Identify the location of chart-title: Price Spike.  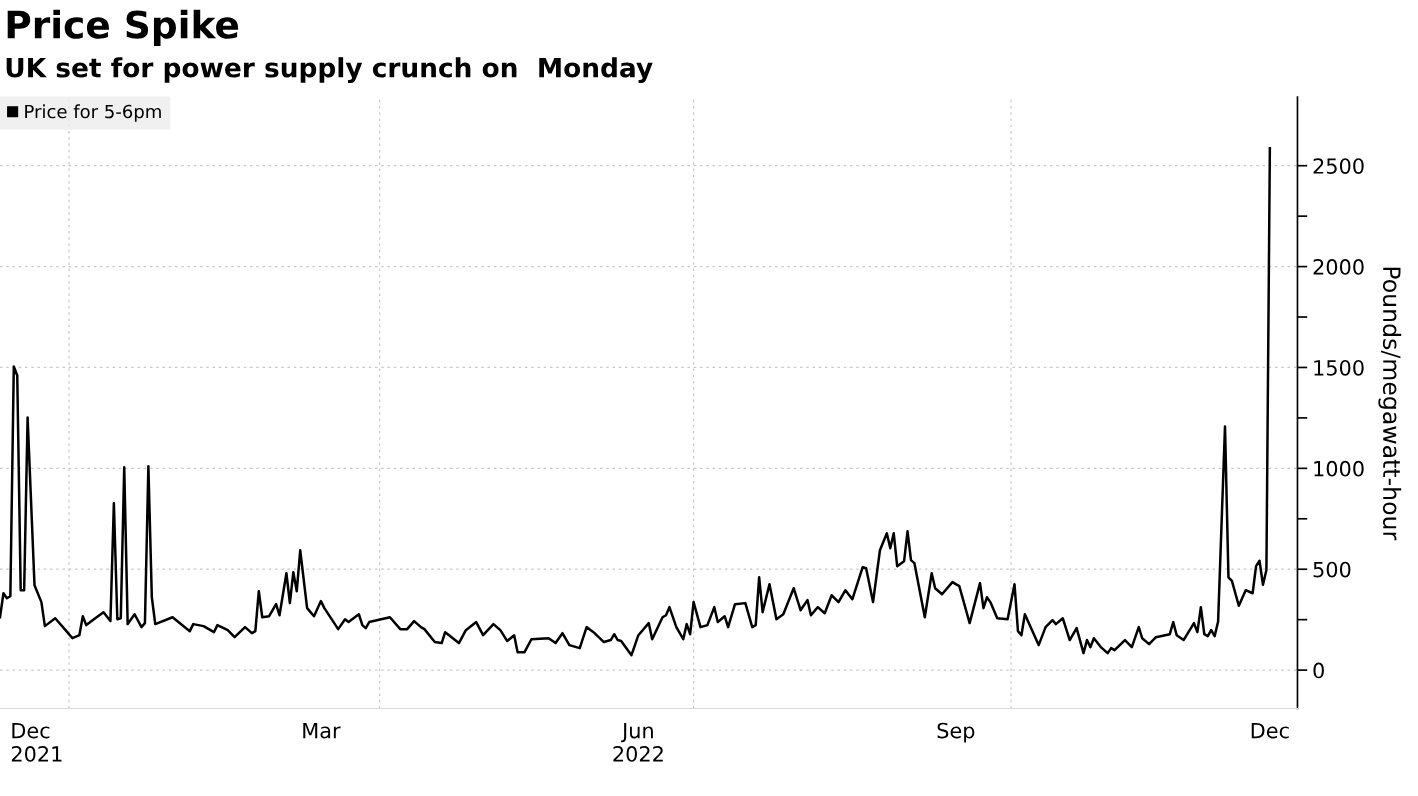
(123, 28).